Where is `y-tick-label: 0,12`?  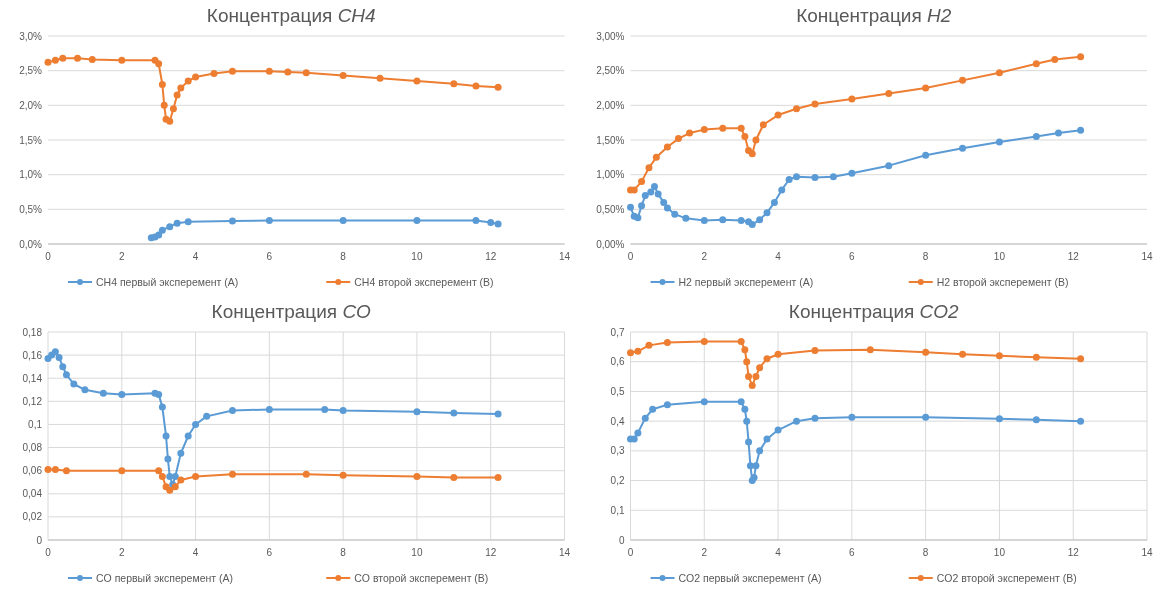 y-tick-label: 0,12 is located at coordinates (32, 401).